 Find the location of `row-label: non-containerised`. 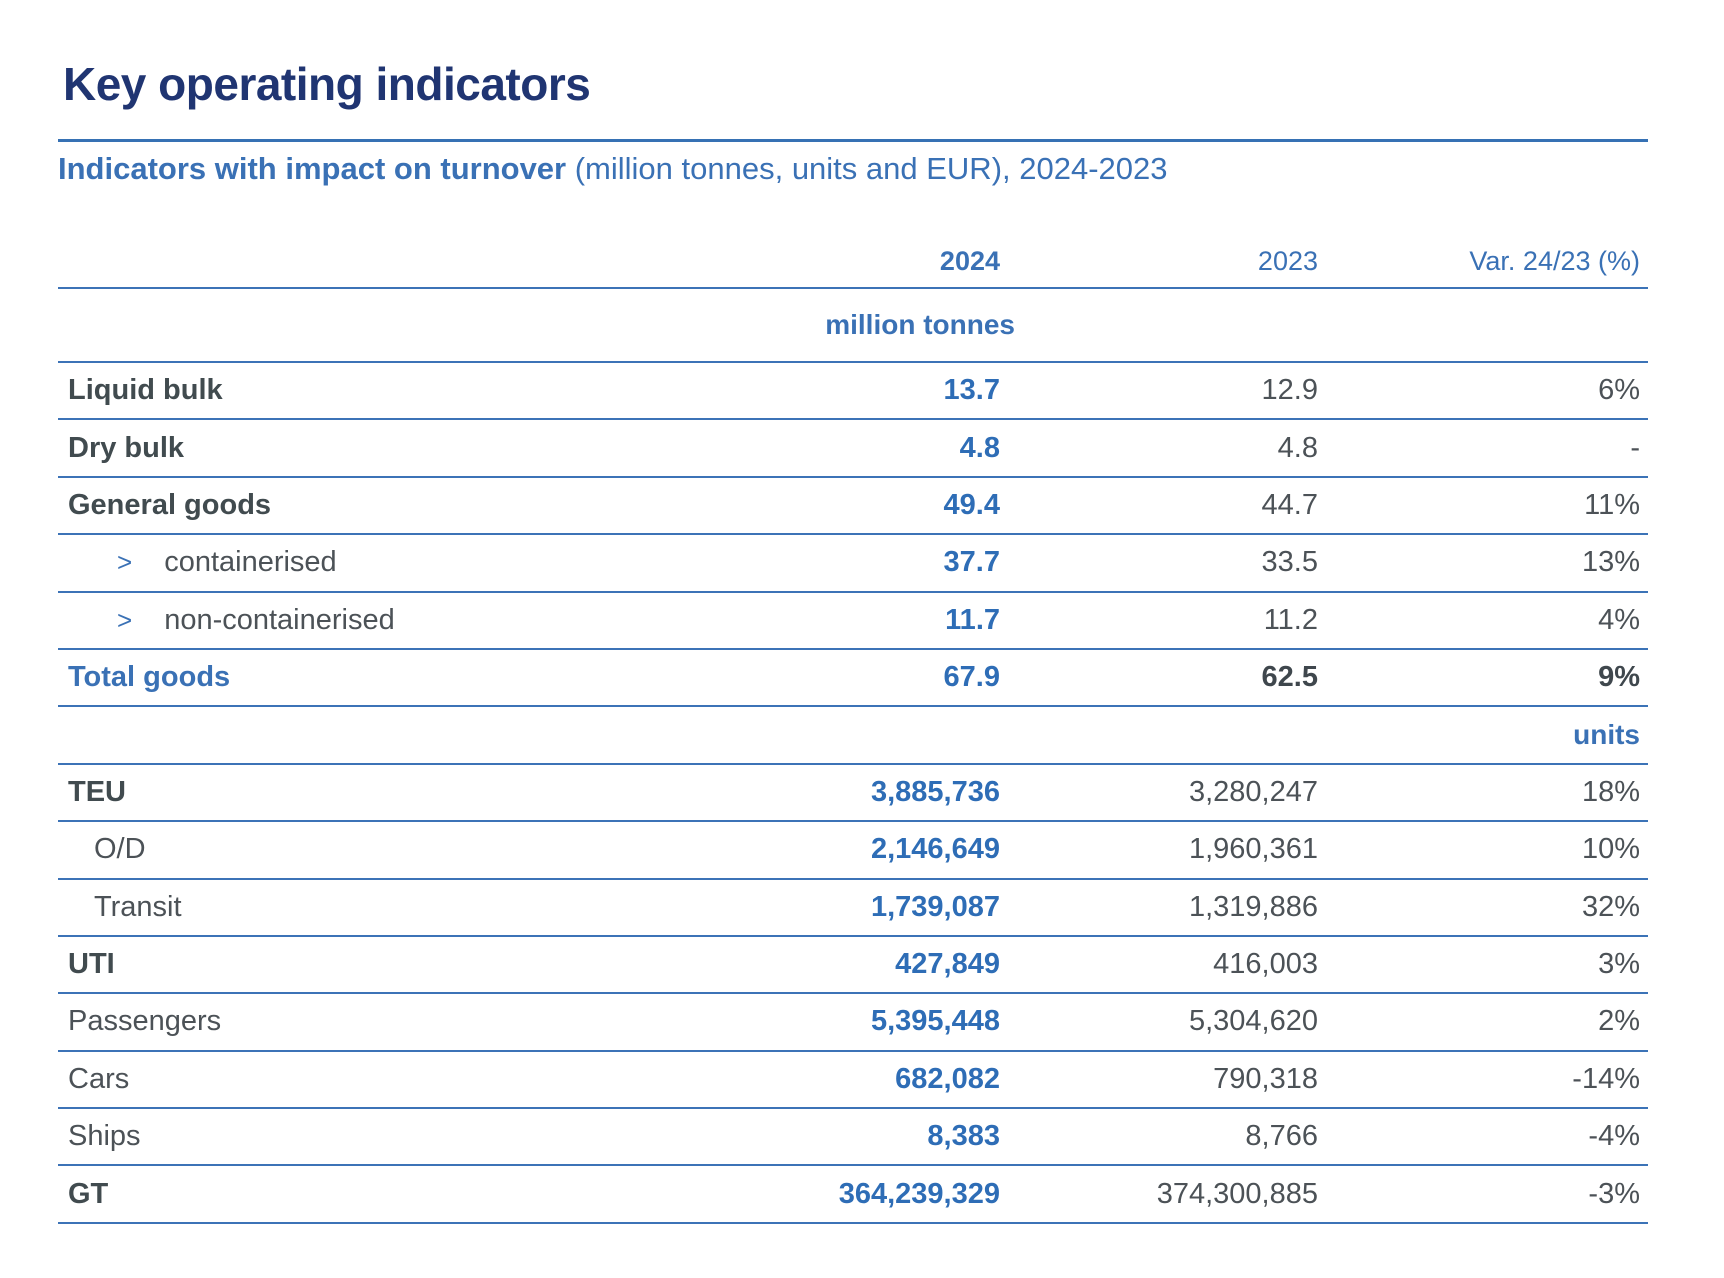

row-label: non-containerised is located at coordinates (279, 619).